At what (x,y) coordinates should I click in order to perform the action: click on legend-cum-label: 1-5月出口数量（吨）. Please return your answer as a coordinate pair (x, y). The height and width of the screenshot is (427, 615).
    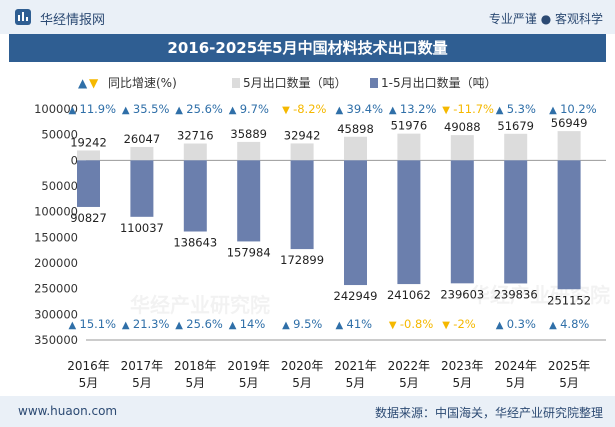
    Looking at the image, I should click on (439, 82).